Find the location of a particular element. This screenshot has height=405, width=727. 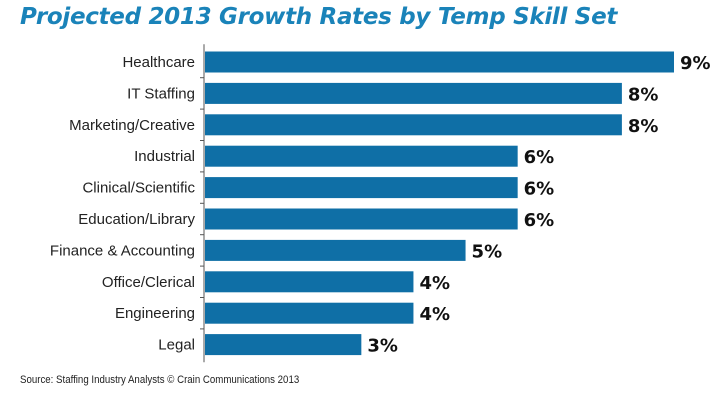

data-label: 9% is located at coordinates (695, 63).